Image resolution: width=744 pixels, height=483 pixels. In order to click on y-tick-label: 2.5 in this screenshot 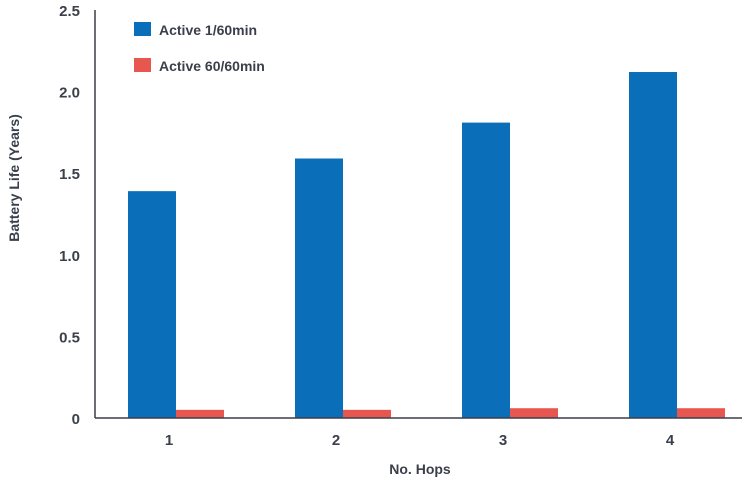, I will do `click(69, 11)`.